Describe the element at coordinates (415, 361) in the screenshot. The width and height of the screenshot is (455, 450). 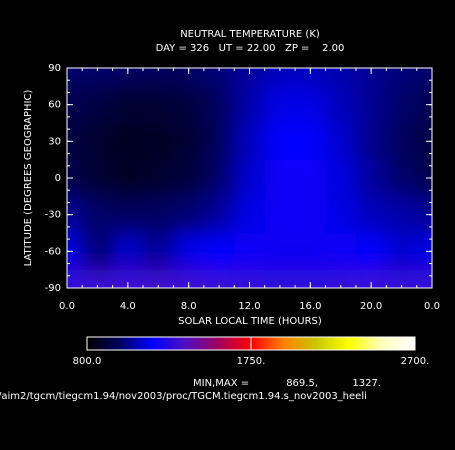
I see `colorbar-tick-label: 2700.` at that location.